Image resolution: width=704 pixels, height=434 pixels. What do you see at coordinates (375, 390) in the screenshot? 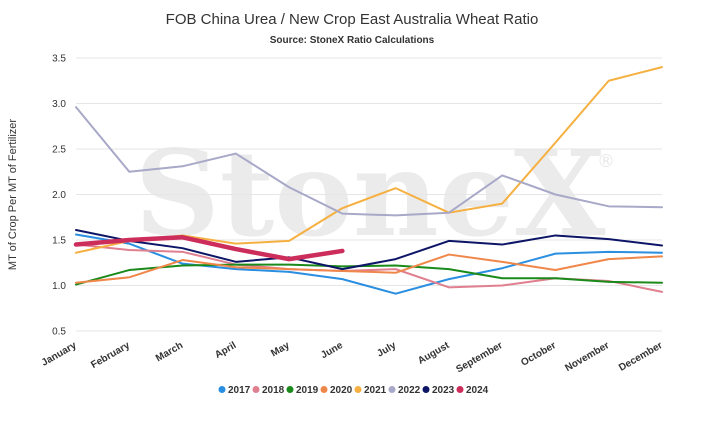
I see `legend-label-2021: 2021` at bounding box center [375, 390].